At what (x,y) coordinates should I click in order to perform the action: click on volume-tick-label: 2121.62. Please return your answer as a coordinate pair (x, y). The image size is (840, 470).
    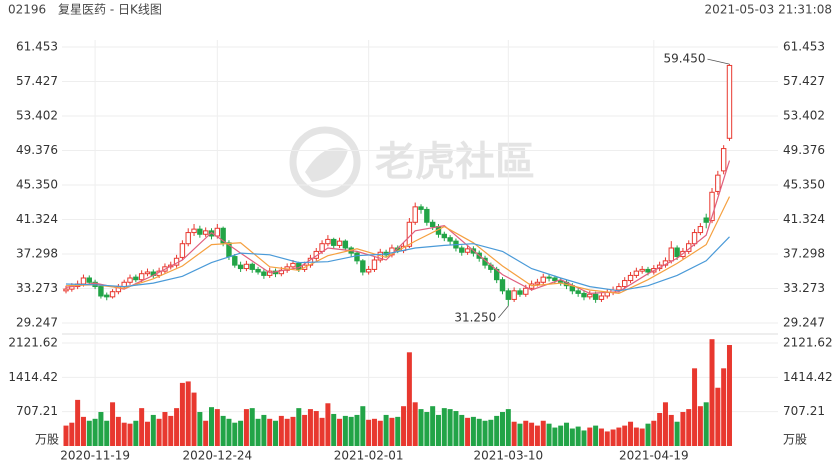
    Looking at the image, I should click on (33, 343).